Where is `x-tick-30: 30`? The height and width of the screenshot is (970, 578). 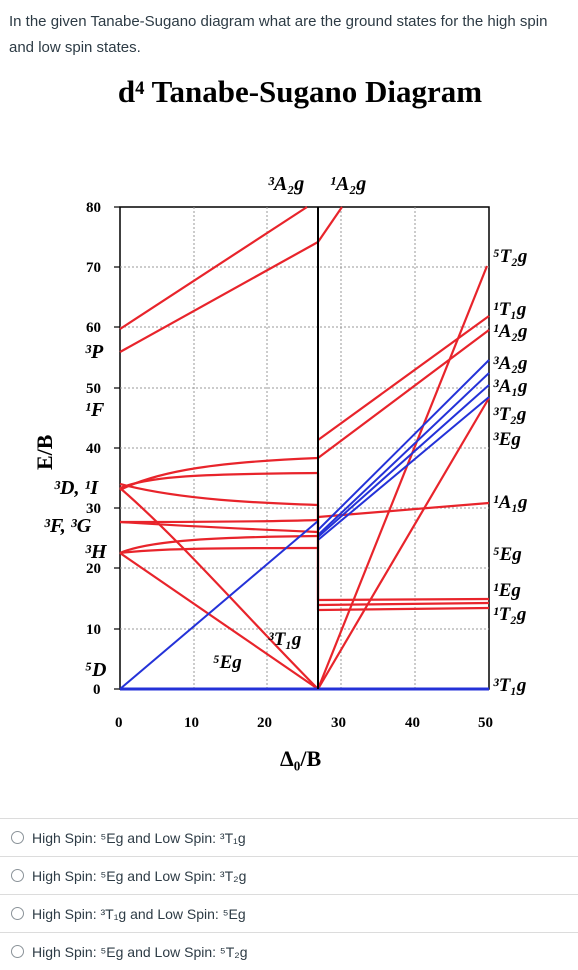
x-tick-30: 30 is located at coordinates (338, 723).